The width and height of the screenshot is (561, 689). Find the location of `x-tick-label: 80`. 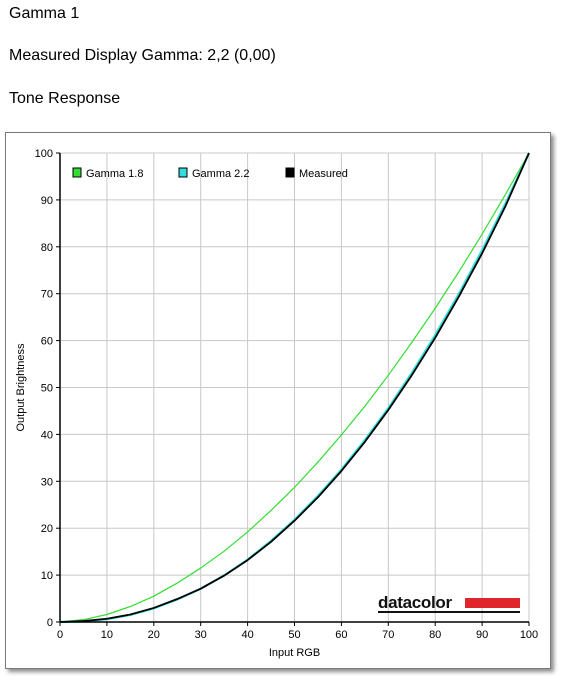

x-tick-label: 80 is located at coordinates (435, 635).